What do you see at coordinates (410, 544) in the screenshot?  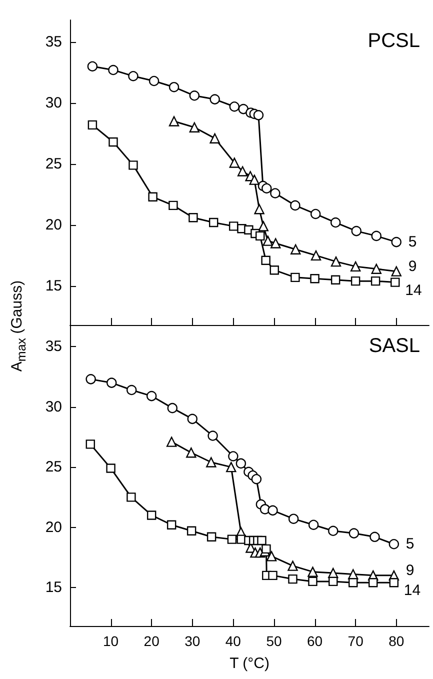 I see `series-label: 5` at bounding box center [410, 544].